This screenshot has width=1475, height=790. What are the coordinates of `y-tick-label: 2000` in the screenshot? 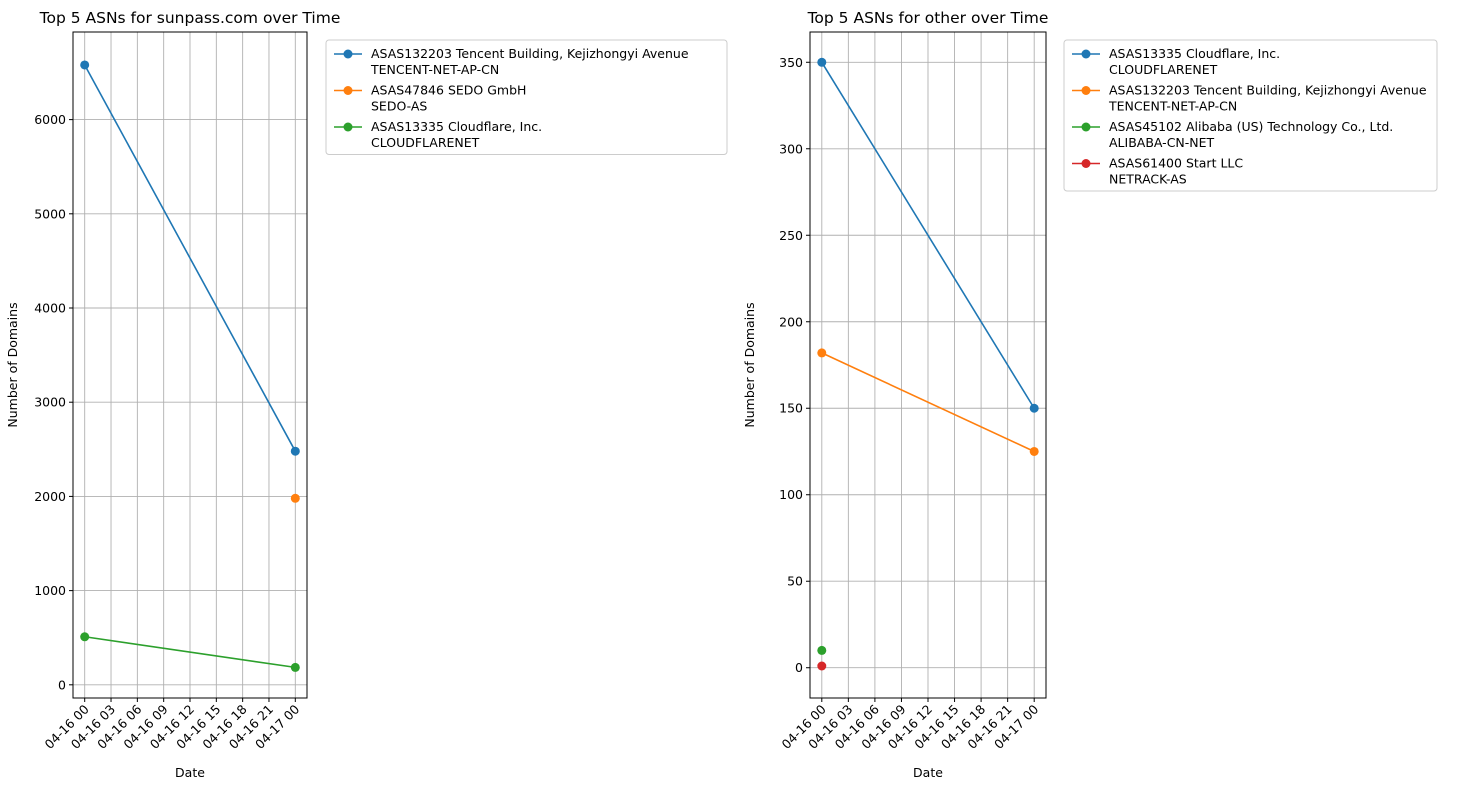 It's located at (50, 496).